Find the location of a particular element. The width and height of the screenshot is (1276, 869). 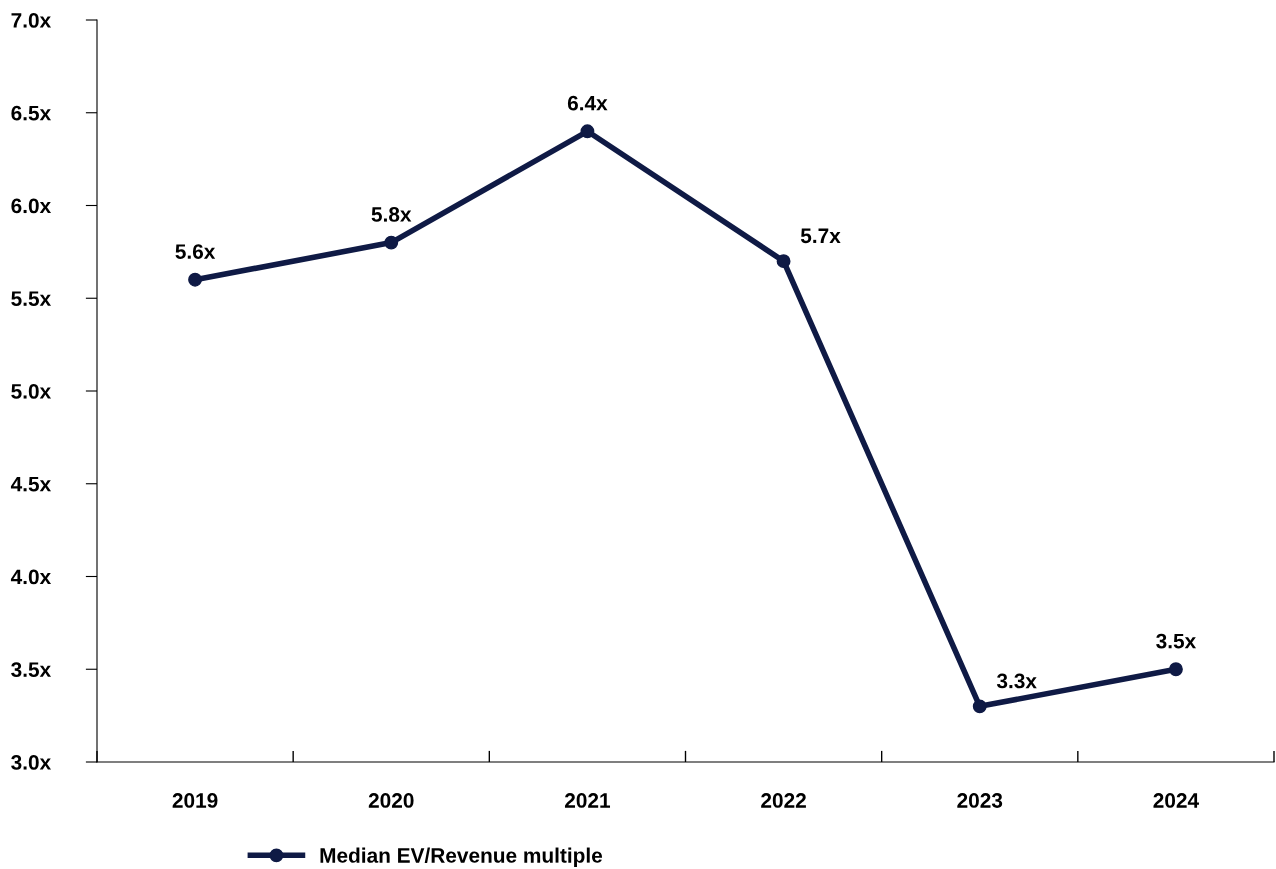

y-tick-label: 6.0x is located at coordinates (31, 206).